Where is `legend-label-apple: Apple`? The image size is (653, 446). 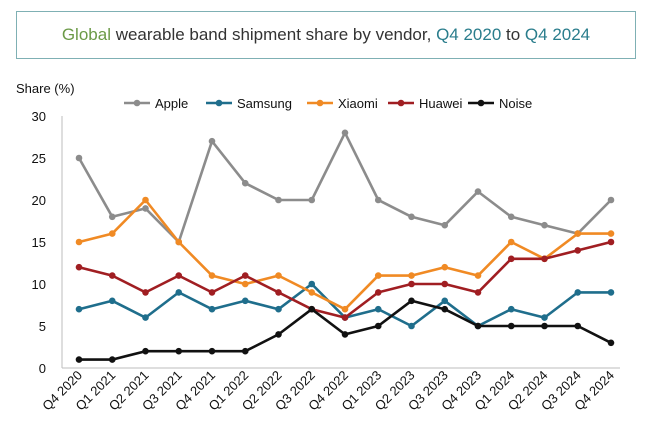 legend-label-apple: Apple is located at coordinates (171, 103).